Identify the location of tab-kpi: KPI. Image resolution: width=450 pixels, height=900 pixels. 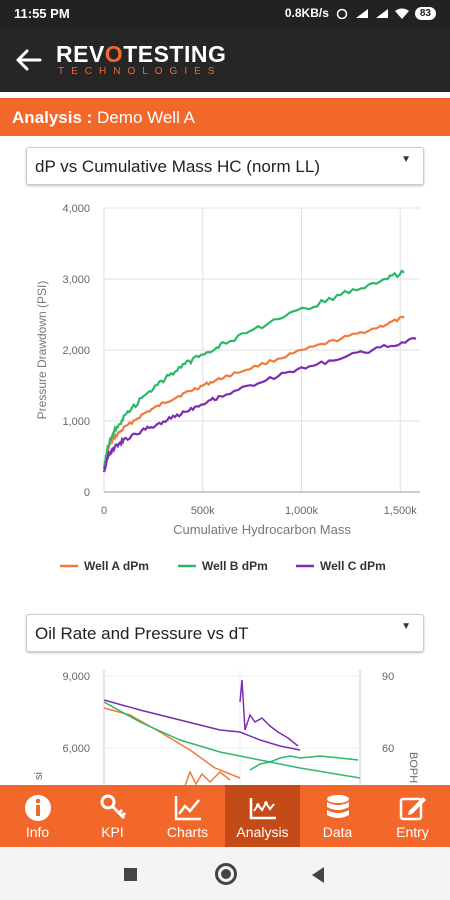
(112, 816).